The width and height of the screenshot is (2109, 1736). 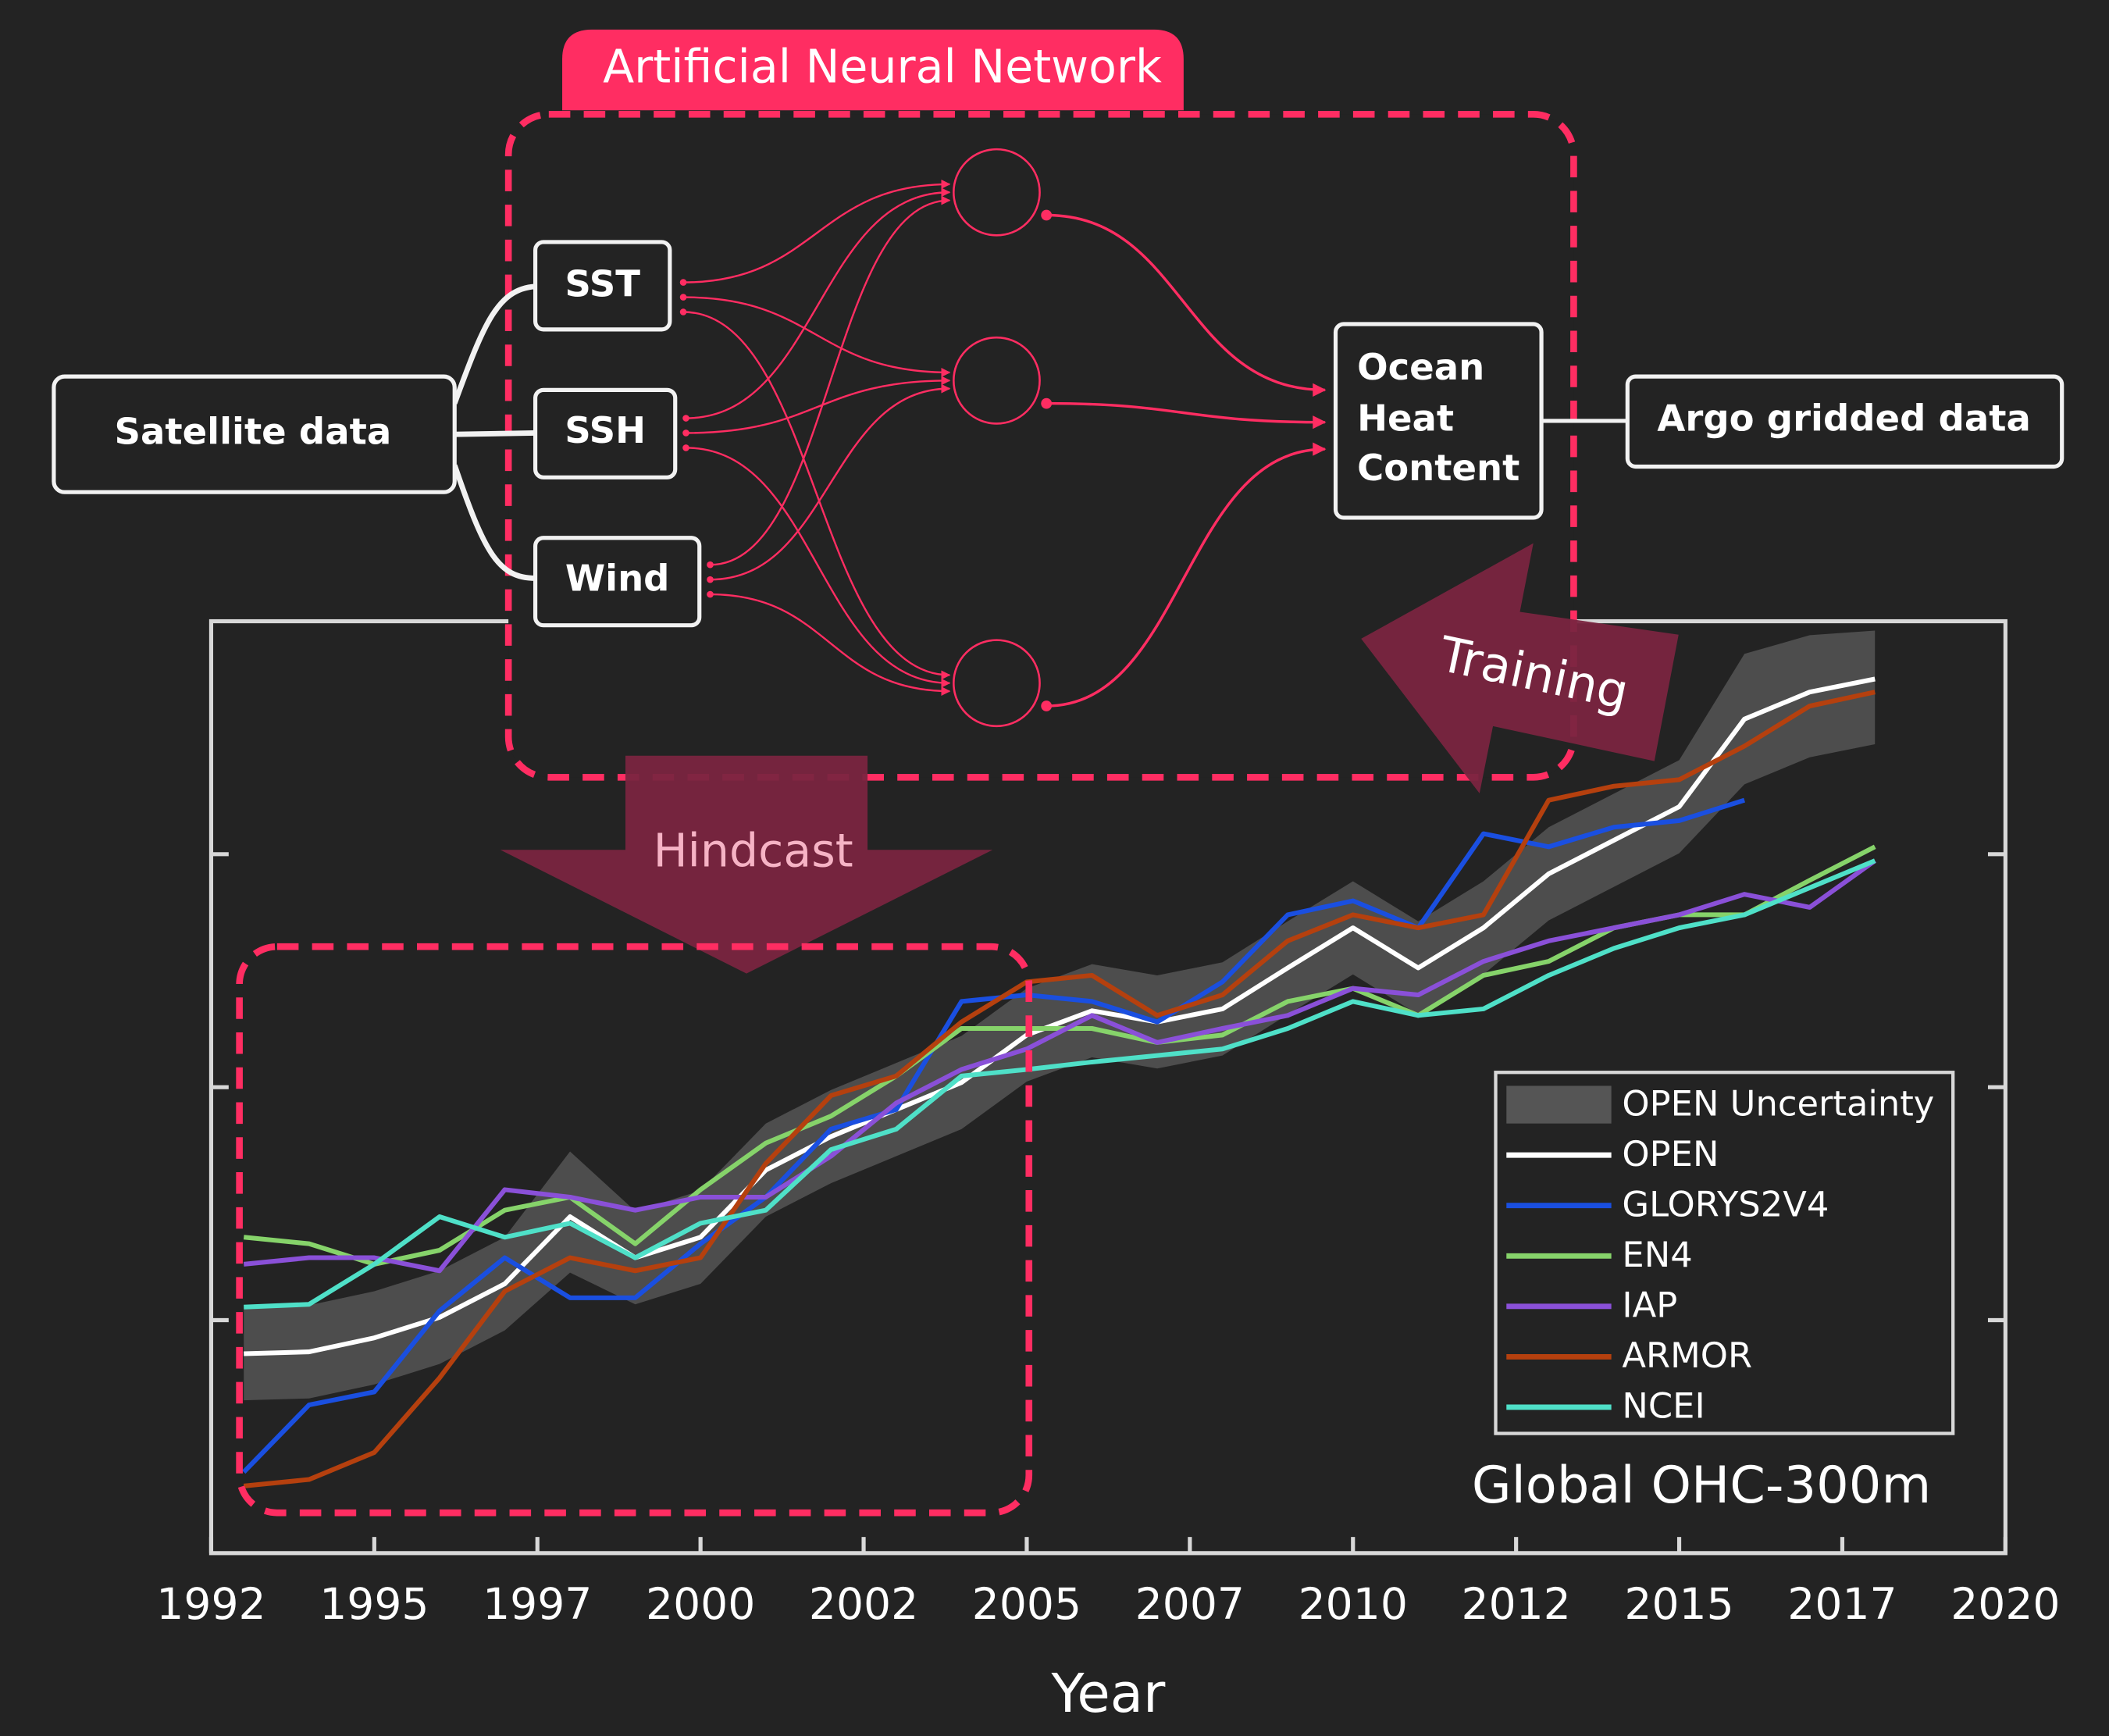 I want to click on input-label: SST, so click(x=602, y=284).